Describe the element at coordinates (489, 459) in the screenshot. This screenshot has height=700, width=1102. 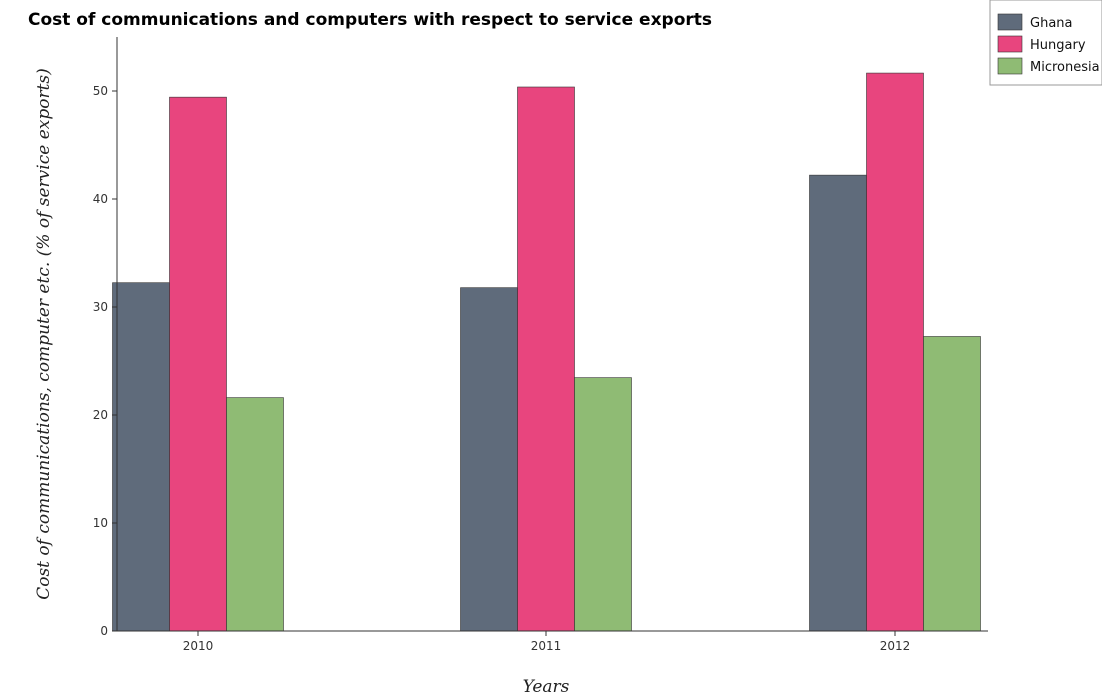
I see `bar-ghana-2011` at that location.